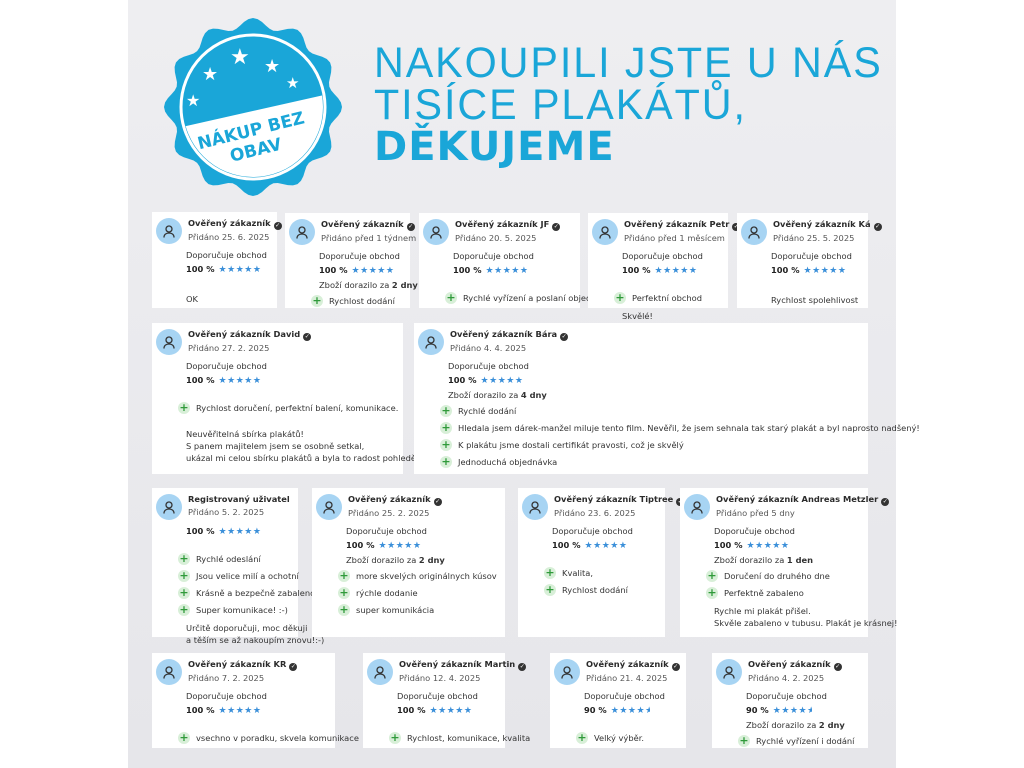  I want to click on reviewer-info: Ověřený zákazník ✓ Přidáno před 1 týdnem, so click(368, 231).